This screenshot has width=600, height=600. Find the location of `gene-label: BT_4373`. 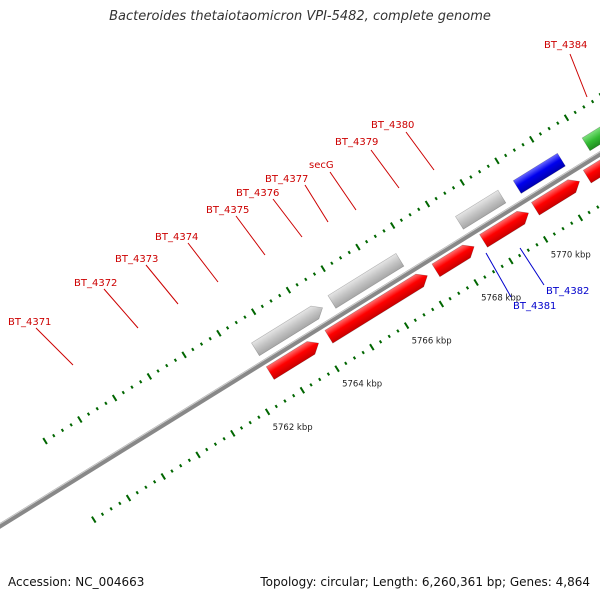

gene-label: BT_4373 is located at coordinates (136, 259).